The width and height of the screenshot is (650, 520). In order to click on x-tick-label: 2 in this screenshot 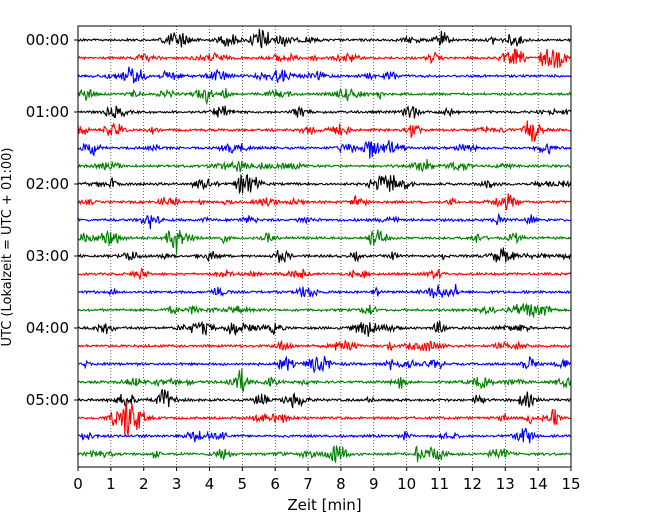, I will do `click(144, 484)`.